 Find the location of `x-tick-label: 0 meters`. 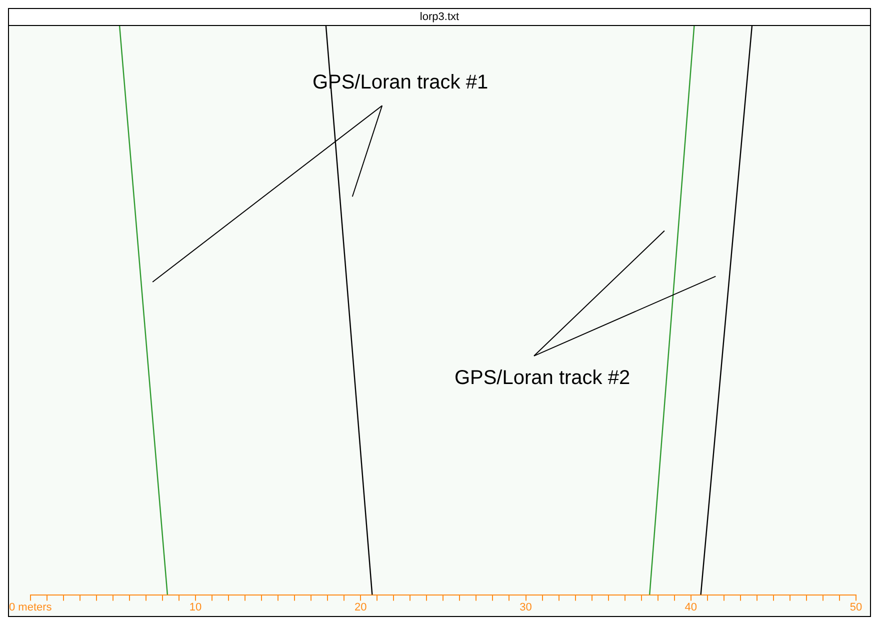

x-tick-label: 0 meters is located at coordinates (30, 607).